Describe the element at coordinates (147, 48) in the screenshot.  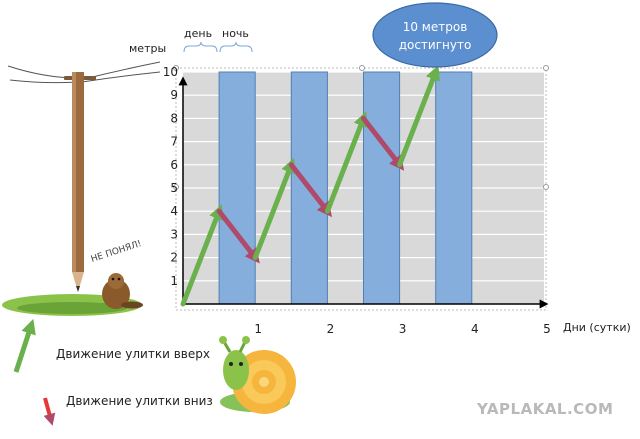
I see `y-axis-label: метры` at that location.